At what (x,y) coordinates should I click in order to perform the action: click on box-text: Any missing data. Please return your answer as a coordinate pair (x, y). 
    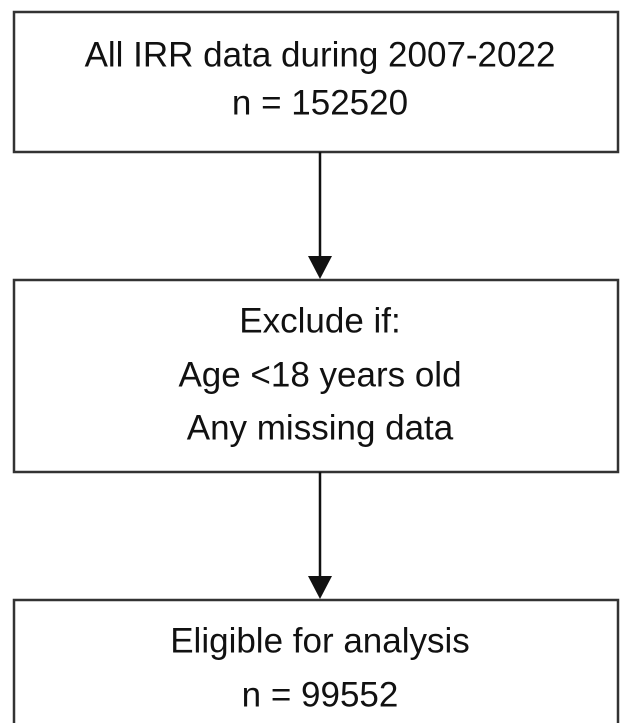
    Looking at the image, I should click on (320, 427).